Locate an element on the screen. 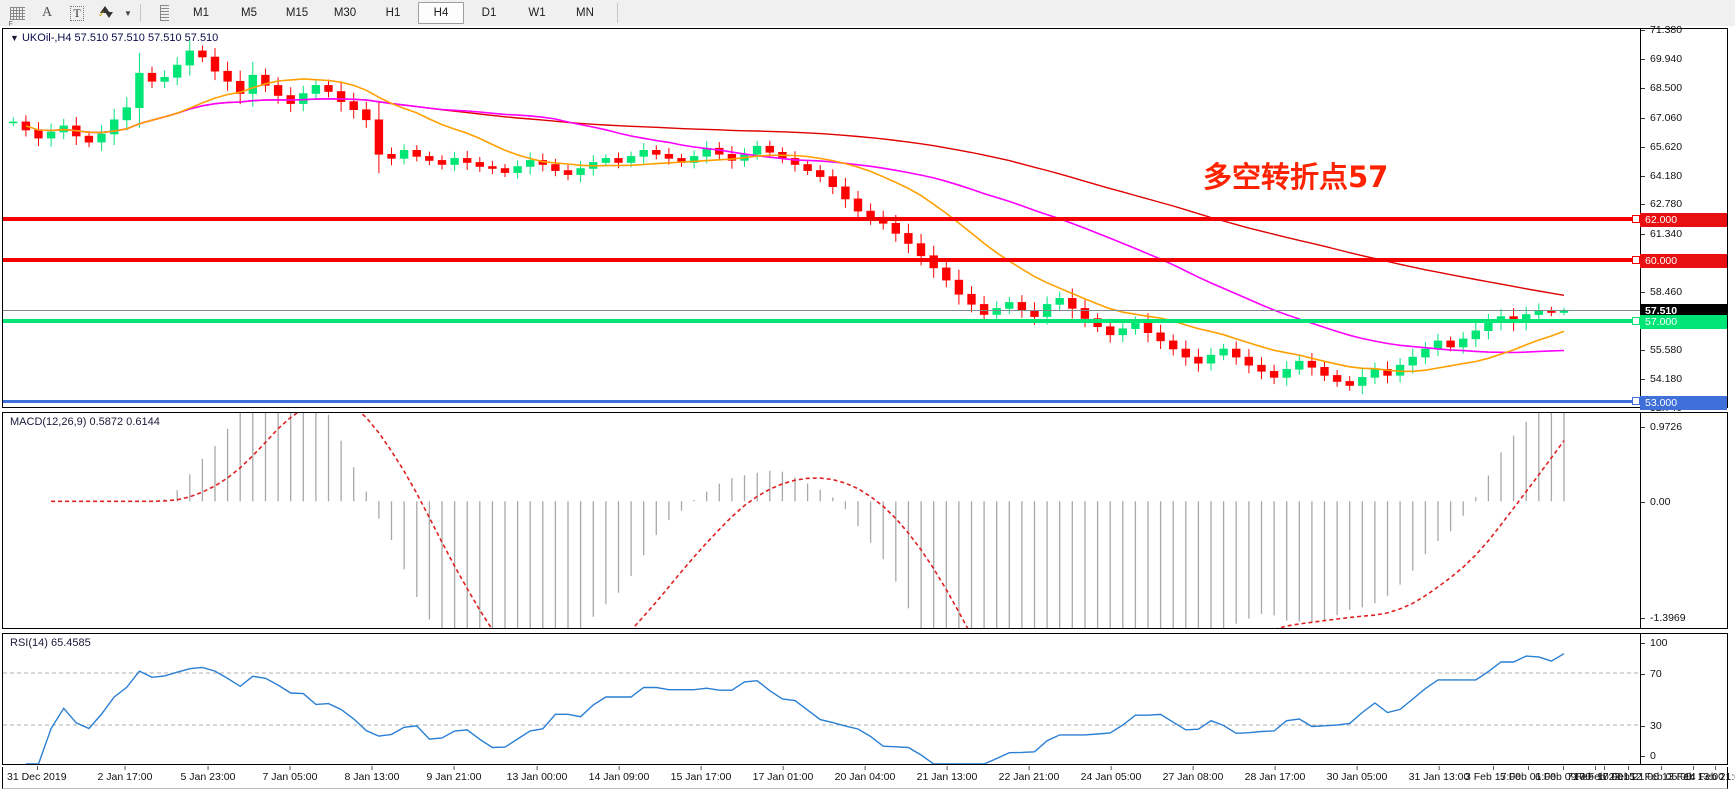  time-tick: 12 Feb 05:00 is located at coordinates (1661, 774).